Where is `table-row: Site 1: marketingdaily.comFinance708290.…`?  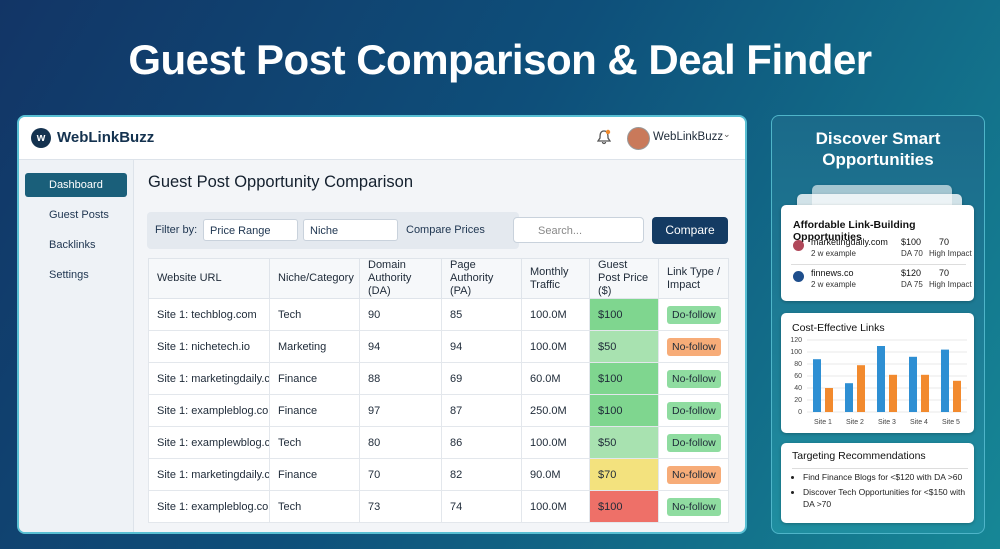
table-row: Site 1: marketingdaily.comFinance708290.… is located at coordinates (438, 474).